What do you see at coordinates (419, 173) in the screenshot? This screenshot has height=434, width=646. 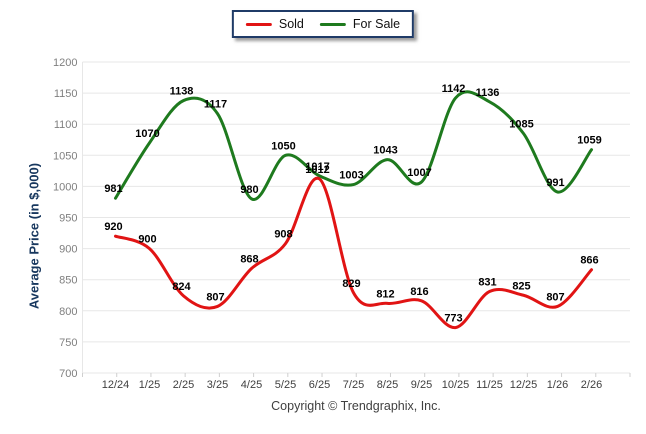 I see `data-label-for-sale: 1007` at bounding box center [419, 173].